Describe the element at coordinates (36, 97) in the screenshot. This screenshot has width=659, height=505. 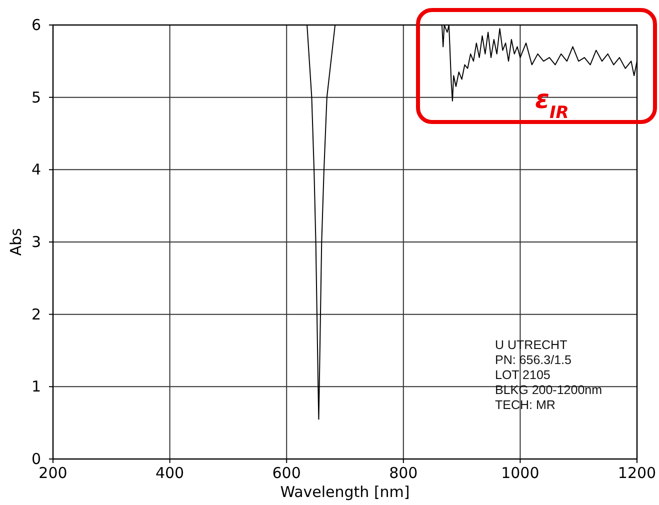
I see `y-tick-label: 5` at that location.